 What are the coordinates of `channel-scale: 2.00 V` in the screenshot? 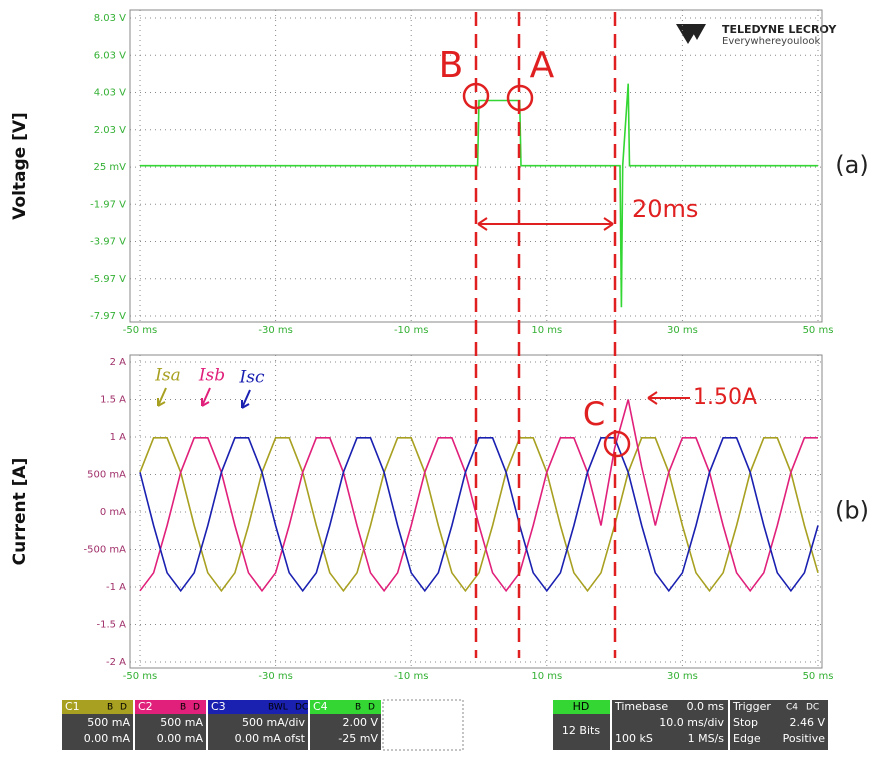 It's located at (360, 722).